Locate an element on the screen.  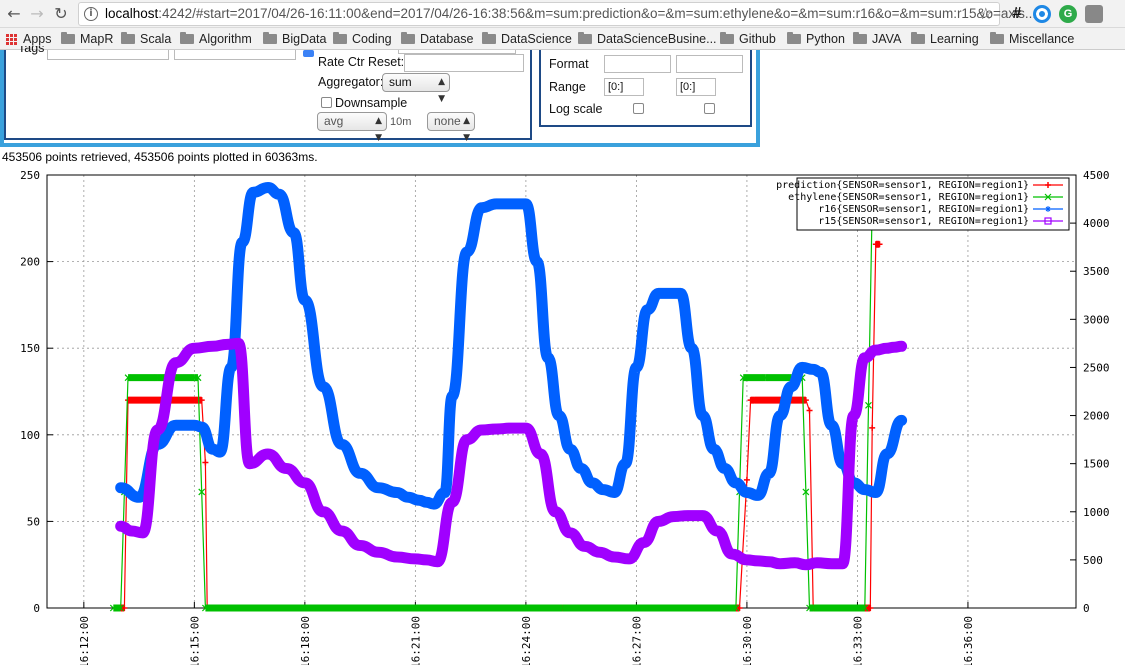
bookmark-label: Coding is located at coordinates (372, 39).